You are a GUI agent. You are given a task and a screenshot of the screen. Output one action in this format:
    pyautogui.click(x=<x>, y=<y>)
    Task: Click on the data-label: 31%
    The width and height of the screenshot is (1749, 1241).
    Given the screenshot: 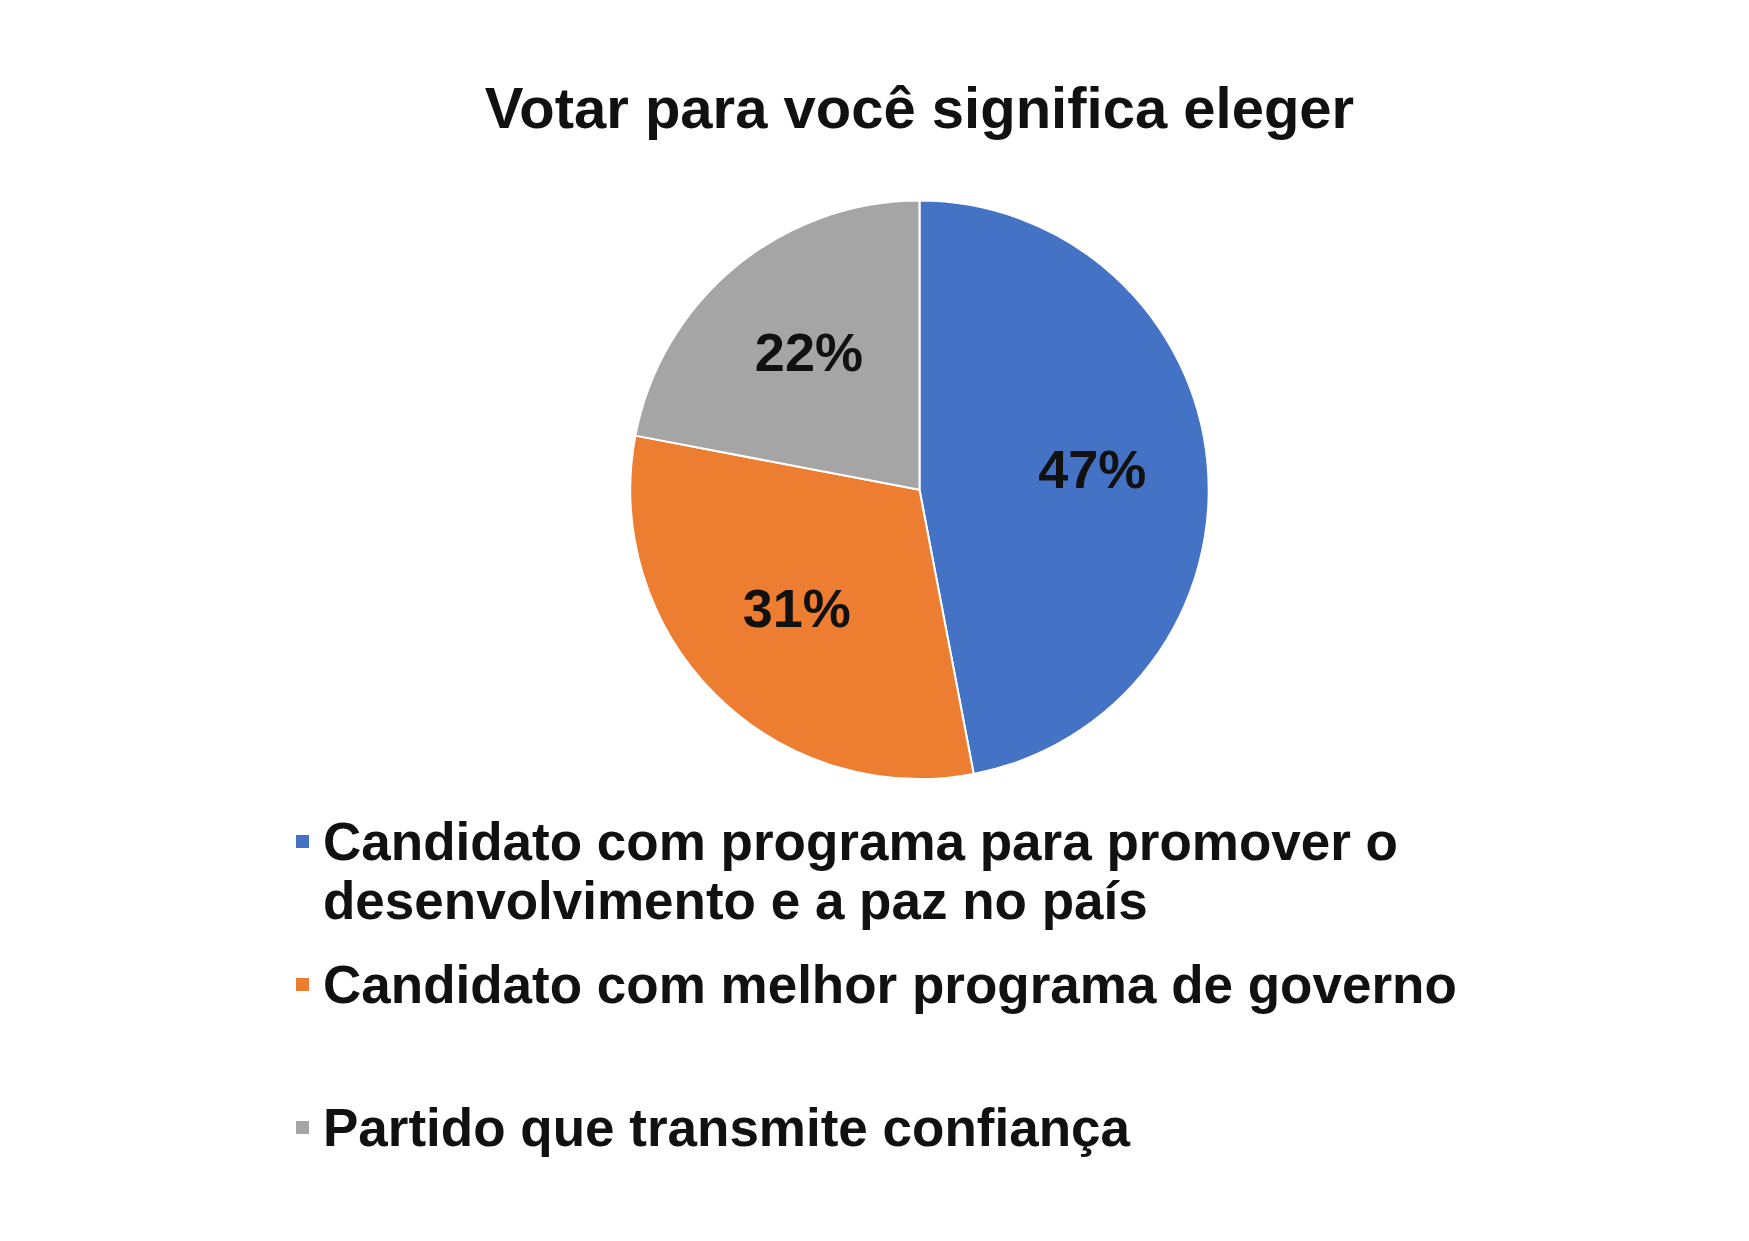 What is the action you would take?
    pyautogui.click(x=796, y=608)
    